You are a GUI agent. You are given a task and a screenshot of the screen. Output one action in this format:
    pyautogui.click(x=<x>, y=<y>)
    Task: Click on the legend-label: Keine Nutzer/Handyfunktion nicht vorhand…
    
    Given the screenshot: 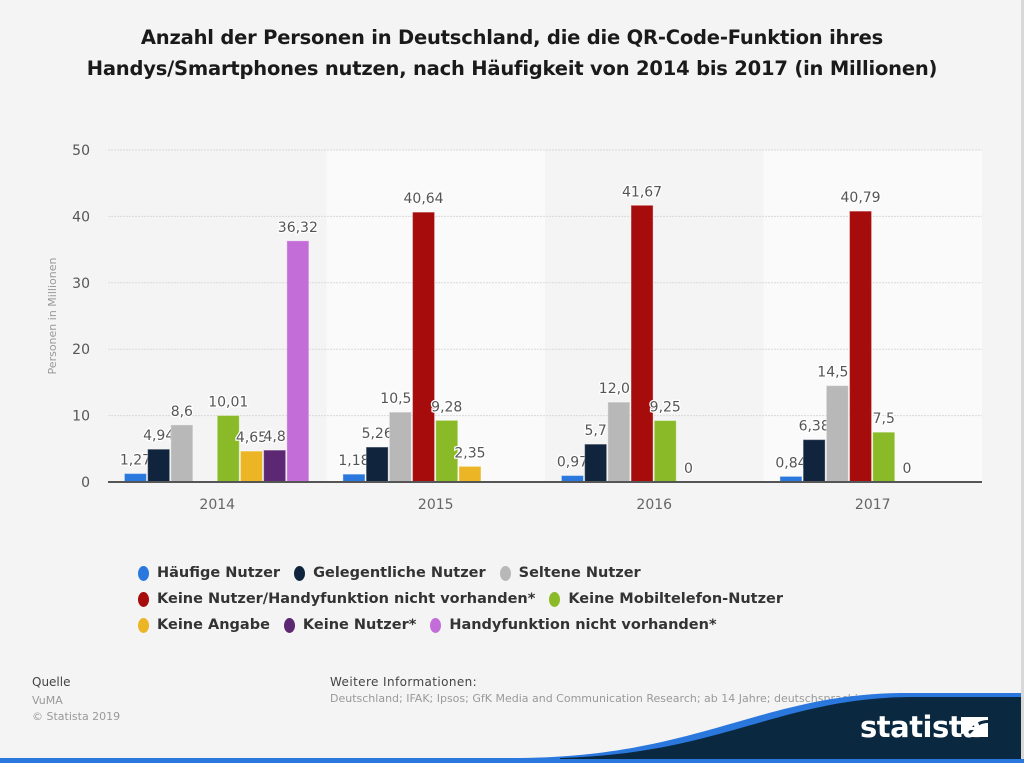 What is the action you would take?
    pyautogui.click(x=346, y=599)
    